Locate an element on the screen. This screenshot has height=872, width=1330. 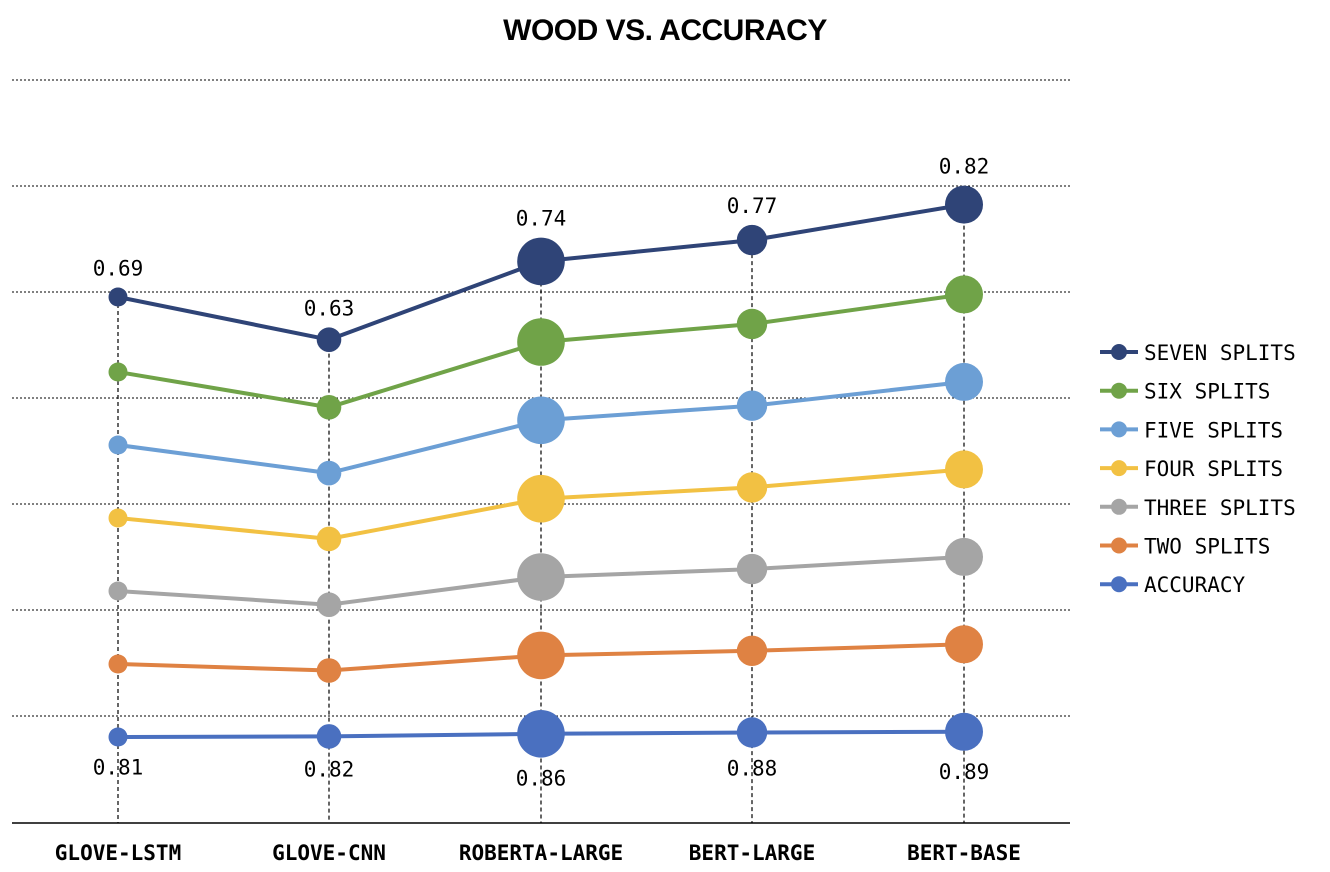
legend-marker-seven-splits is located at coordinates (1119, 352).